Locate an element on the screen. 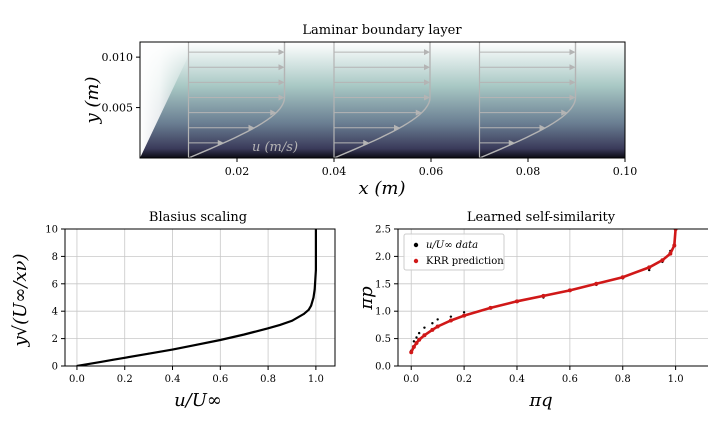 Image resolution: width=708 pixels, height=425 pixels. top-xtick-label: 0.06 is located at coordinates (431, 171).